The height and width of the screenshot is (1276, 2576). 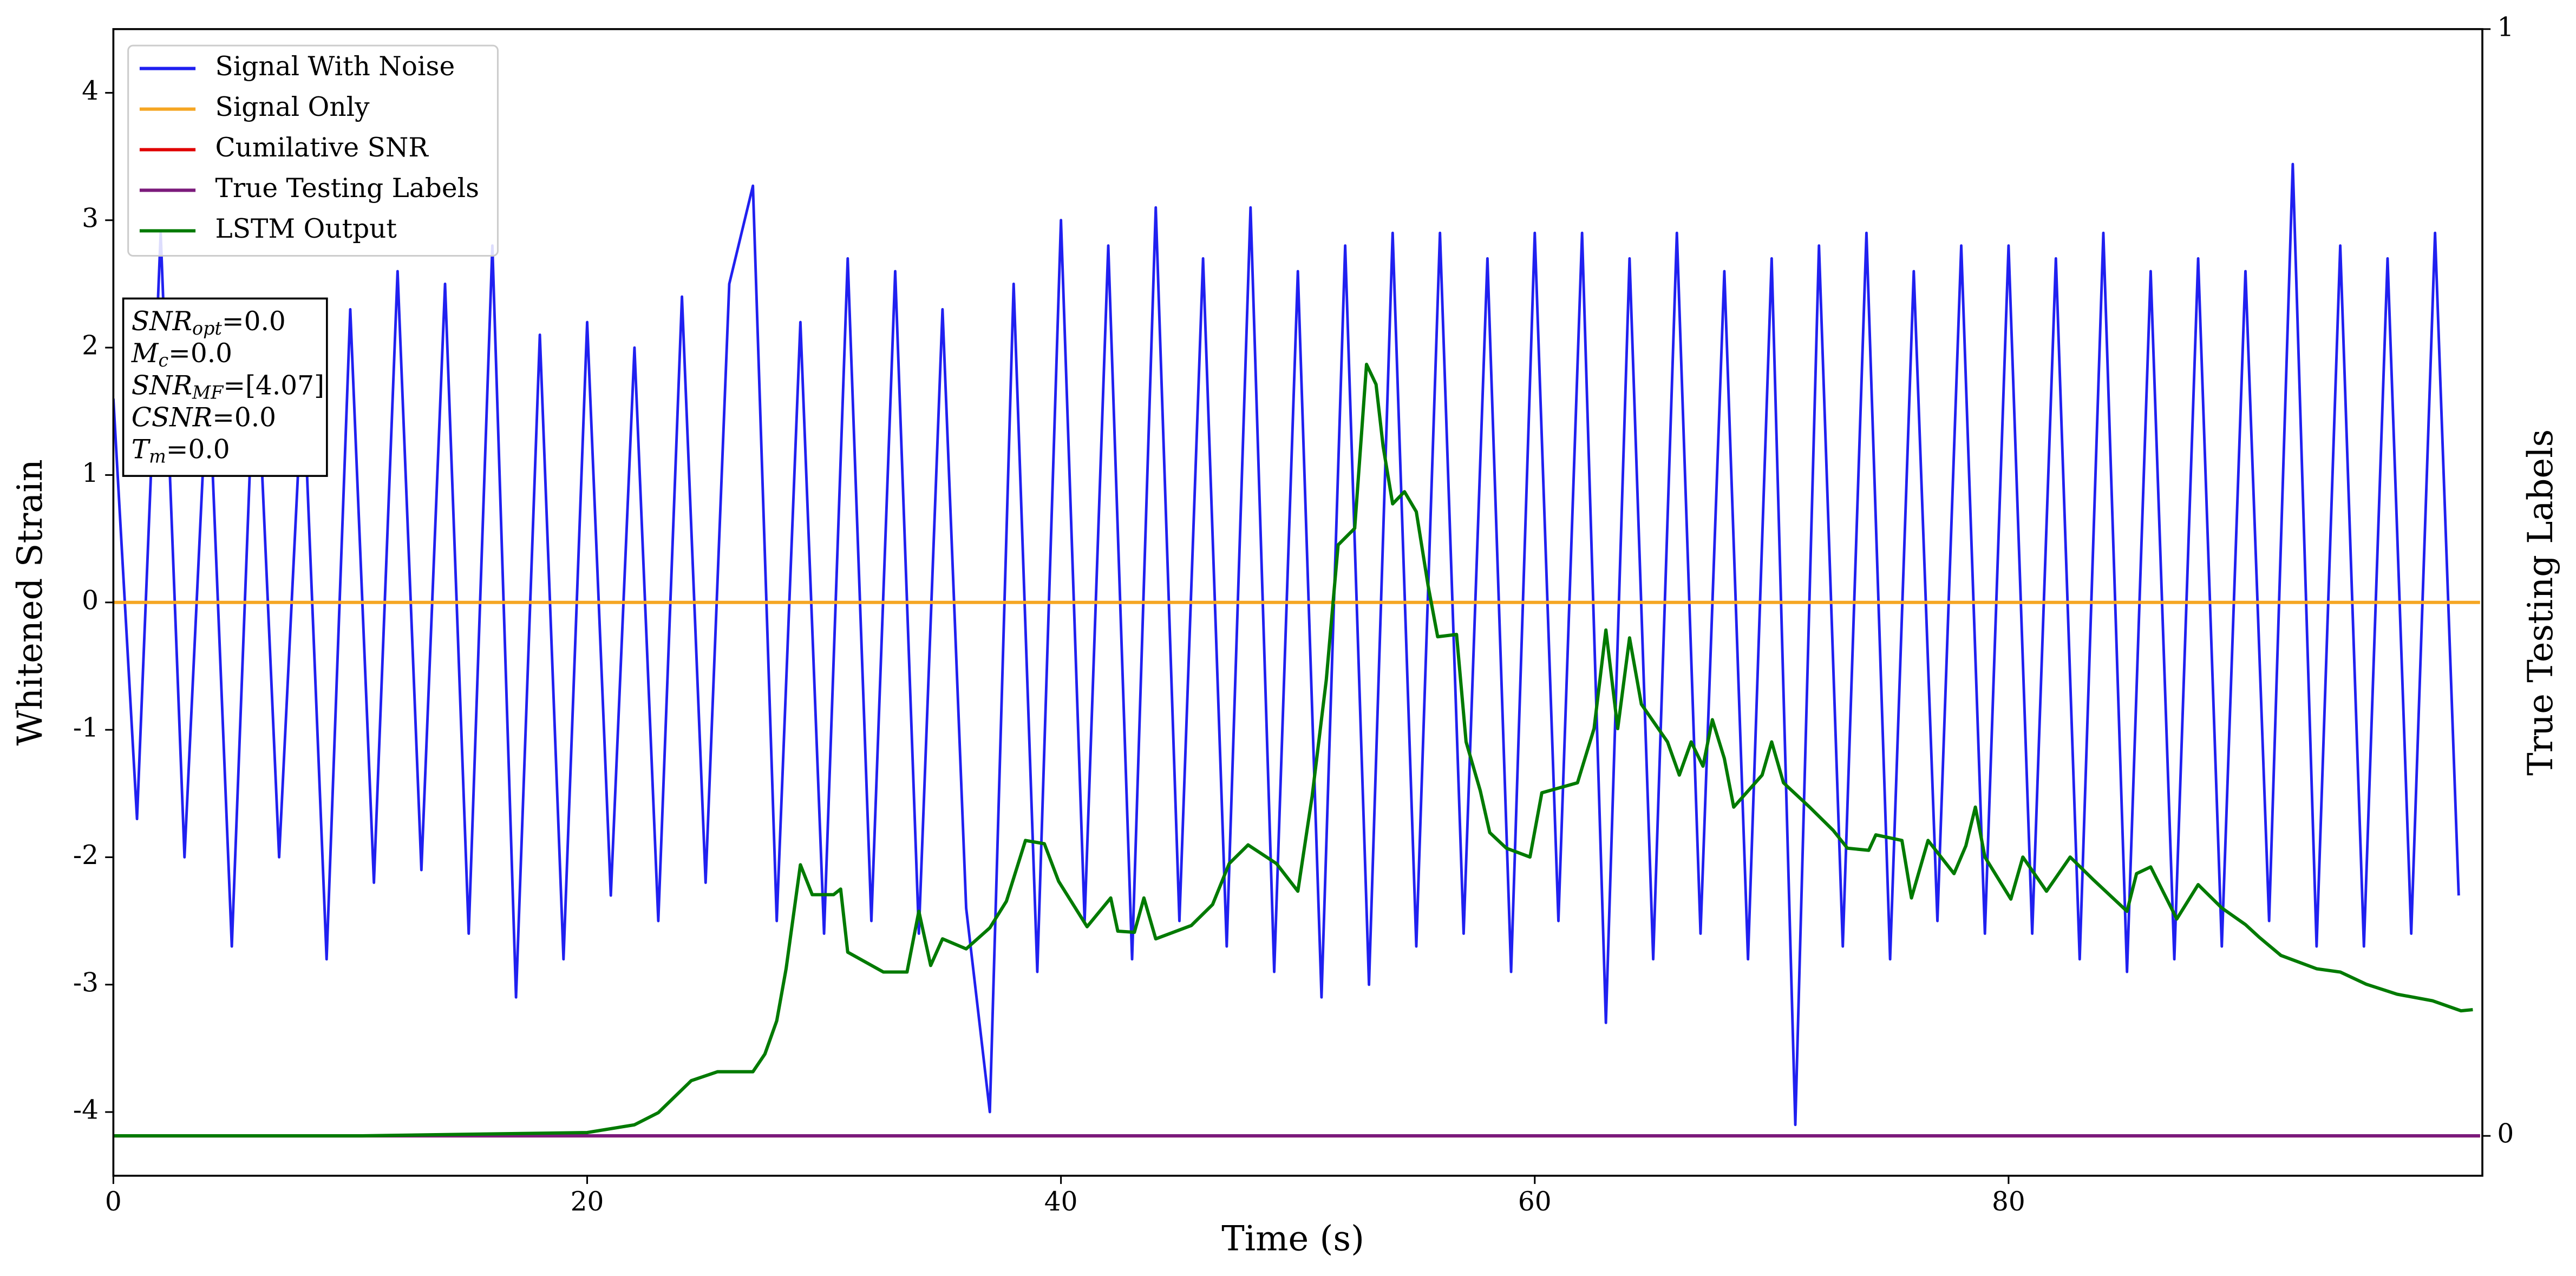 I want to click on y-tick-label: 4, so click(x=90, y=91).